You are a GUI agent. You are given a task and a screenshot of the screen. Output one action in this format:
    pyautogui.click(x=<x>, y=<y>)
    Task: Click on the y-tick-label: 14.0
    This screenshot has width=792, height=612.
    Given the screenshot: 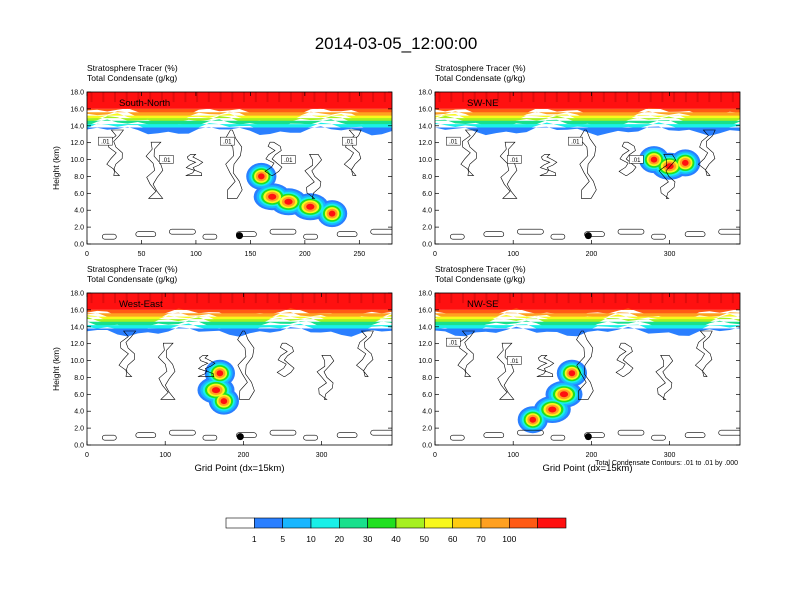 What is the action you would take?
    pyautogui.click(x=425, y=327)
    